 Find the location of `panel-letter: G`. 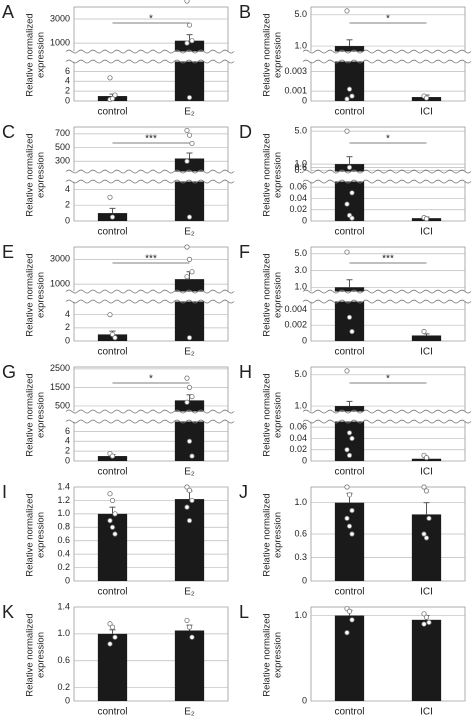

panel-letter: G is located at coordinates (9, 372).